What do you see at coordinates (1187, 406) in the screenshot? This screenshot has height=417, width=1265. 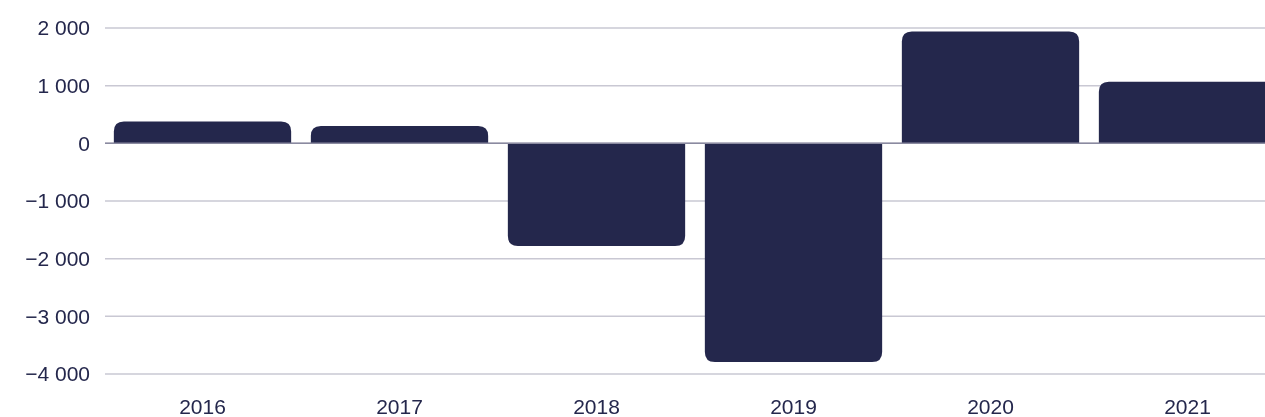 I see `x-tick-label: 2021` at bounding box center [1187, 406].